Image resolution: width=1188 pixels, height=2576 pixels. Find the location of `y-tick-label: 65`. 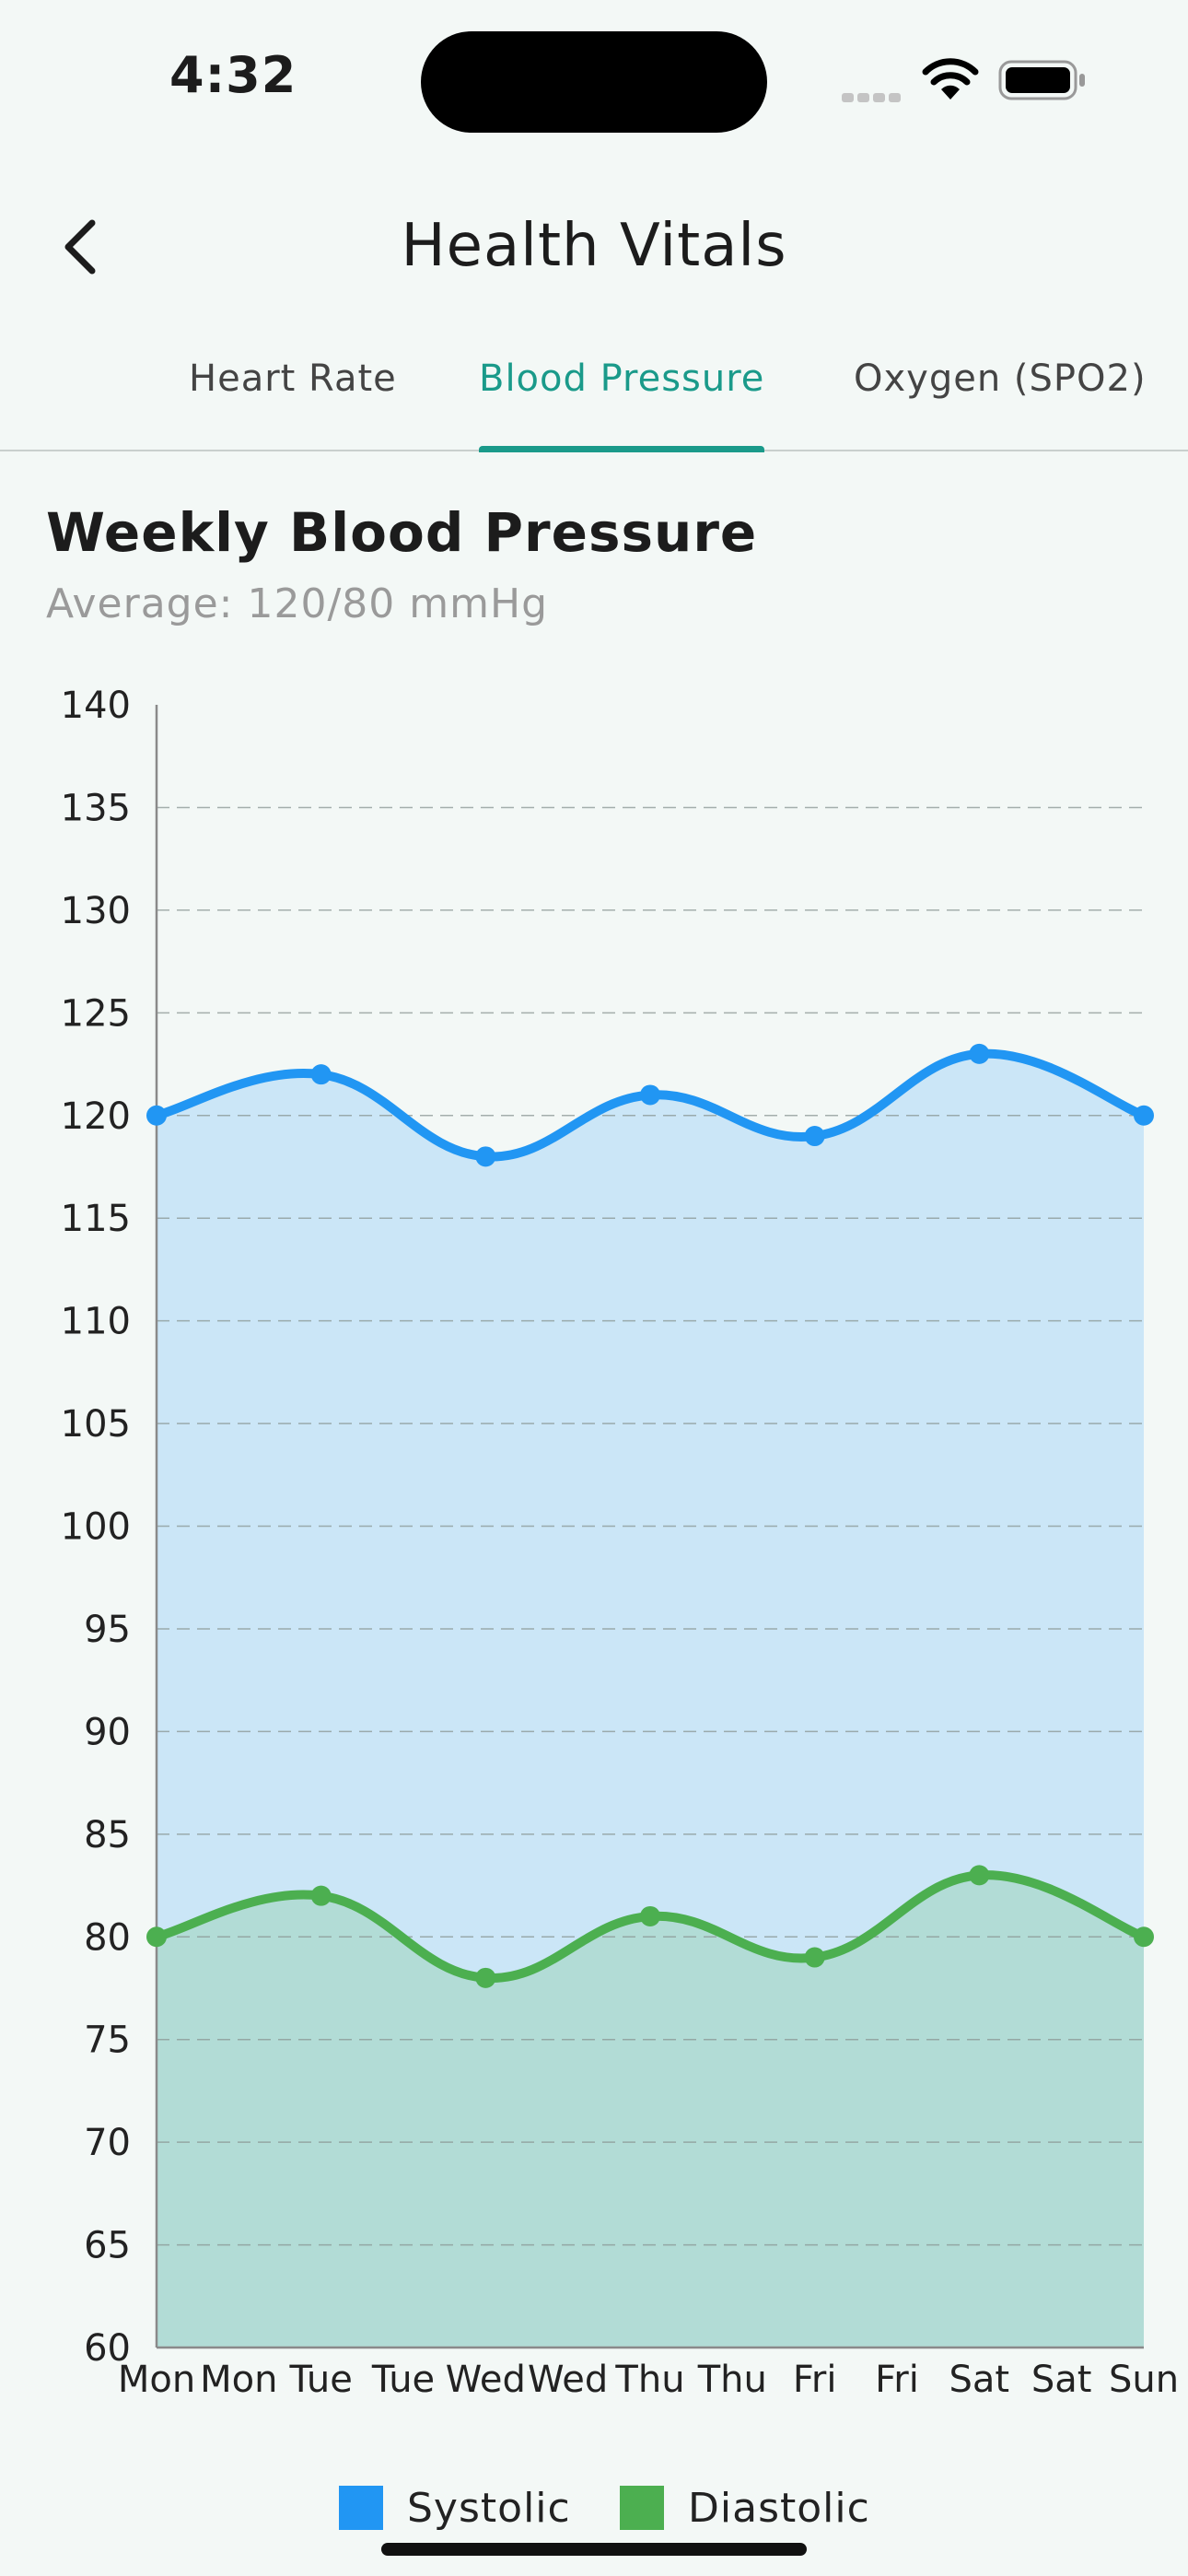

y-tick-label: 65 is located at coordinates (107, 2246).